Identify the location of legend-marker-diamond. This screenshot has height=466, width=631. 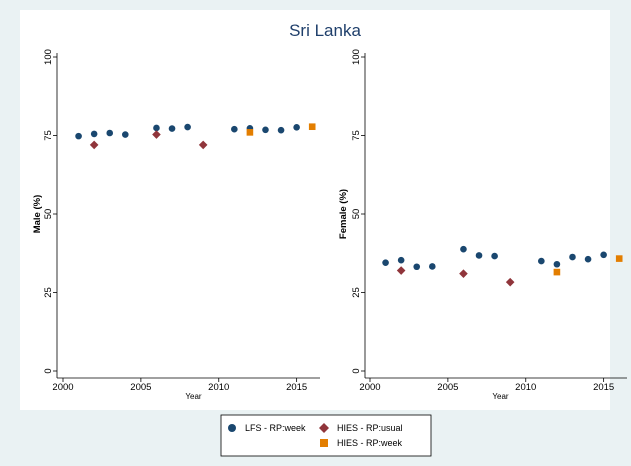
(324, 428).